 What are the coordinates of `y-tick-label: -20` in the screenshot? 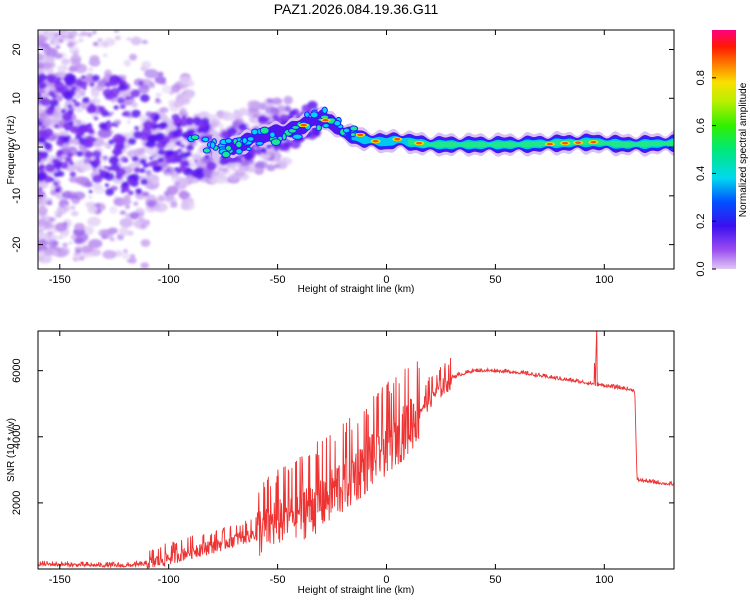 It's located at (17, 245).